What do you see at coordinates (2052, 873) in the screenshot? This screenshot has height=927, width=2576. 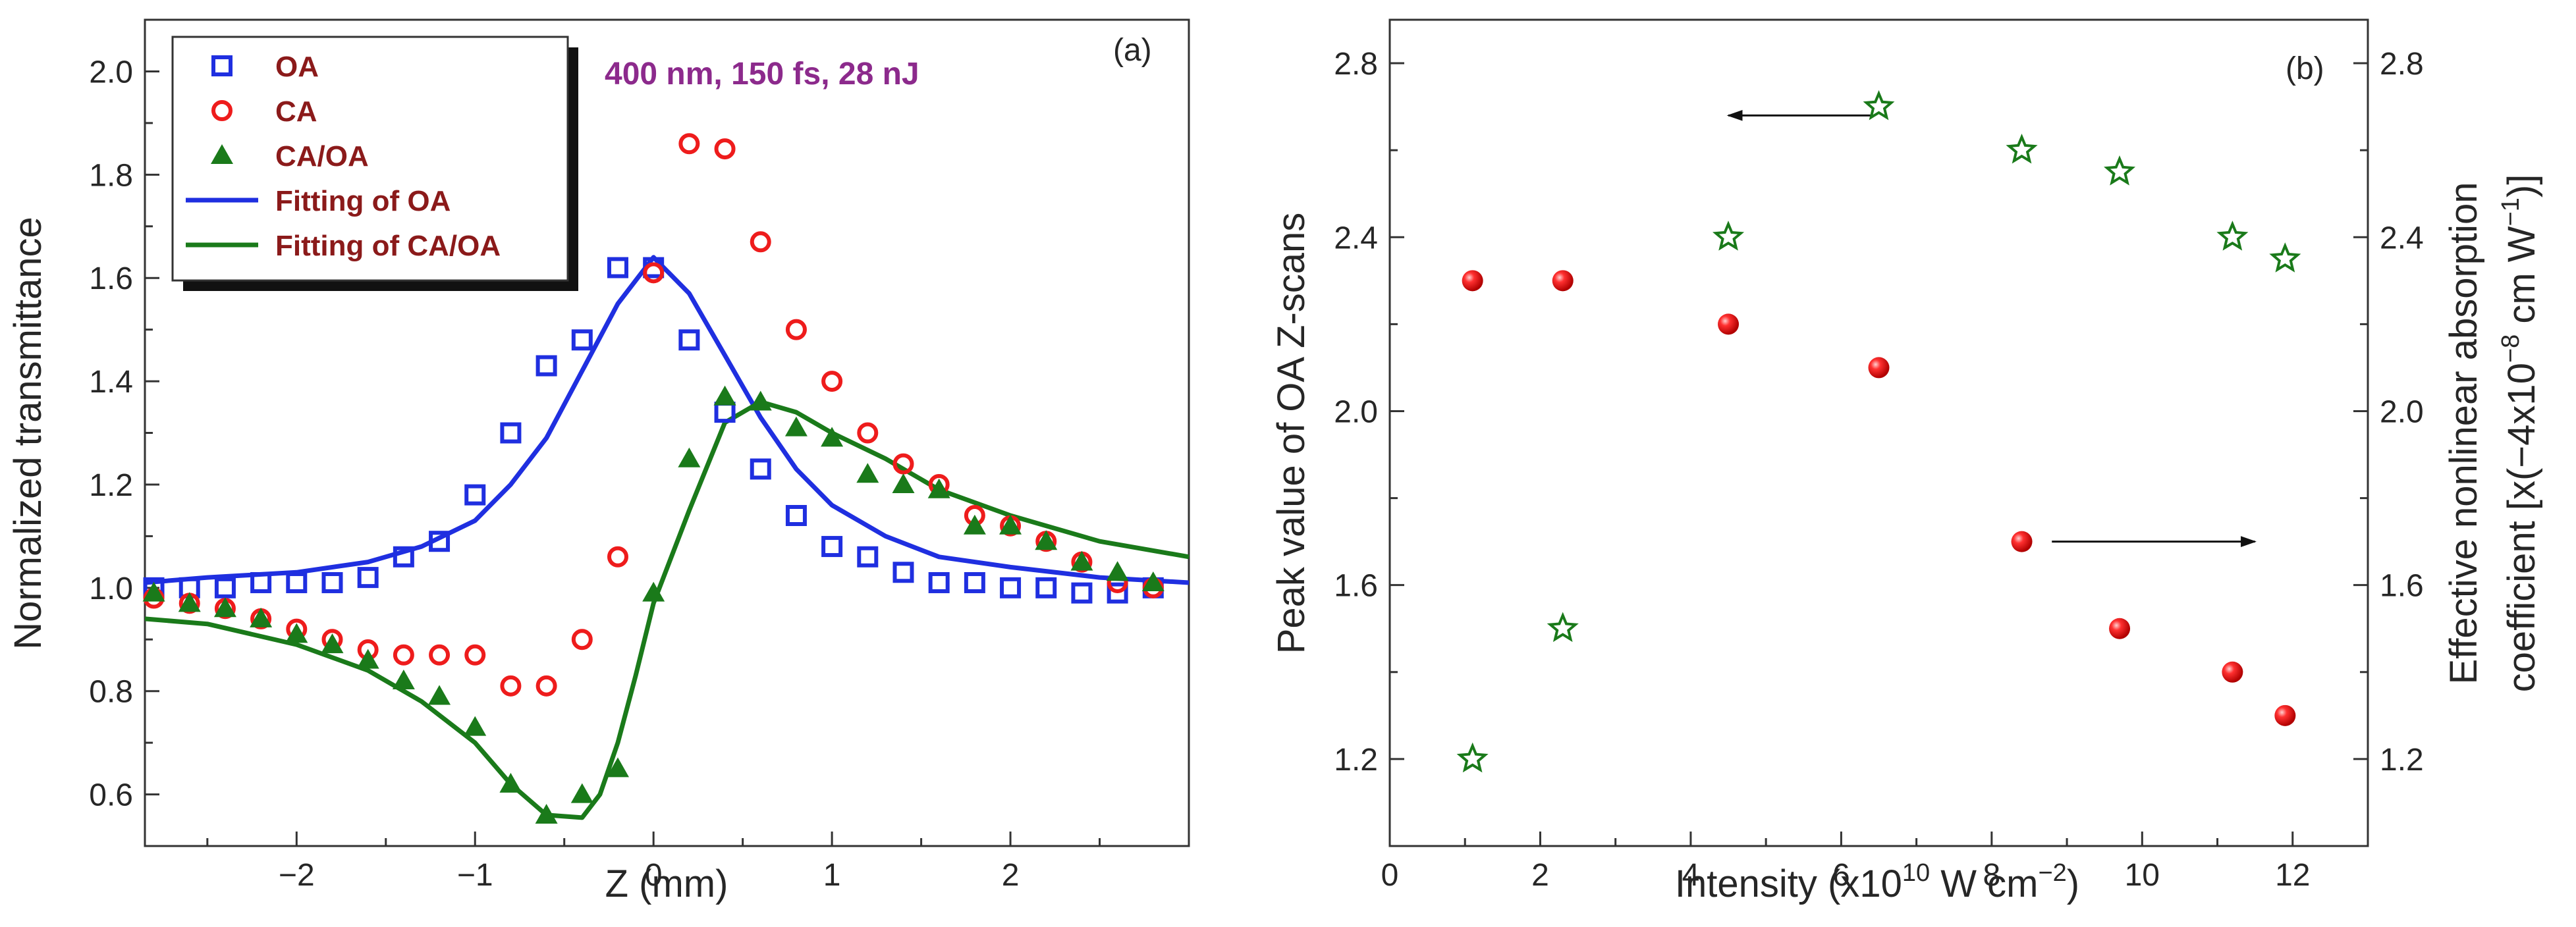 I see `xlabel-sup2: −2` at bounding box center [2052, 873].